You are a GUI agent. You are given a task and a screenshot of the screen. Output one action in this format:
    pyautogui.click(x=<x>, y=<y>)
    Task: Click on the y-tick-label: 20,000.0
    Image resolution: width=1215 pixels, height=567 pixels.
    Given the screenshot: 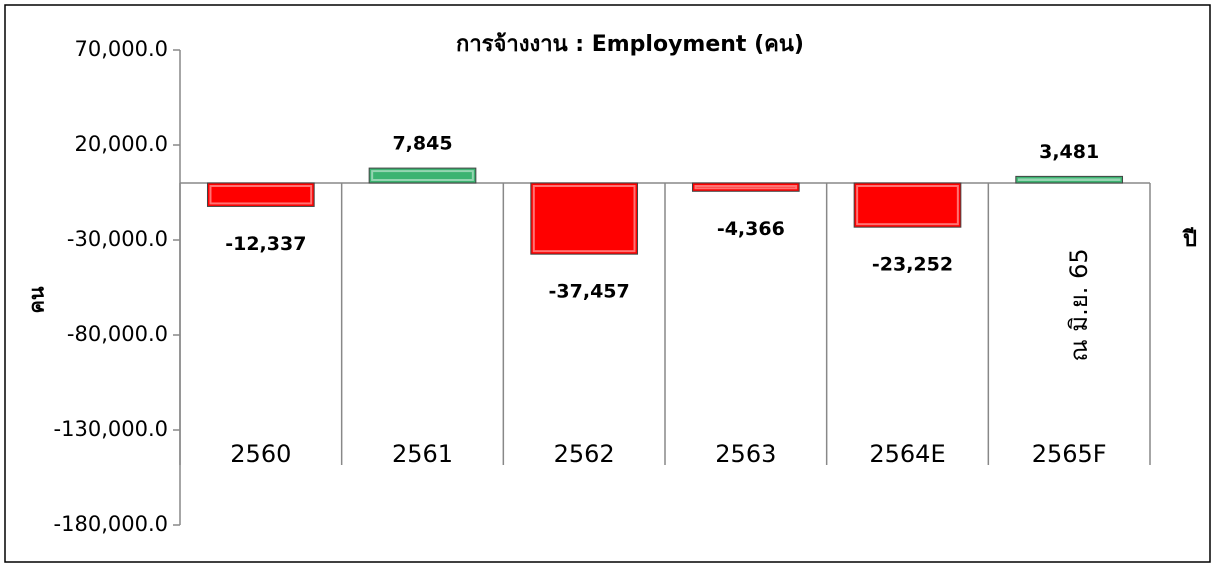 What is the action you would take?
    pyautogui.click(x=121, y=144)
    